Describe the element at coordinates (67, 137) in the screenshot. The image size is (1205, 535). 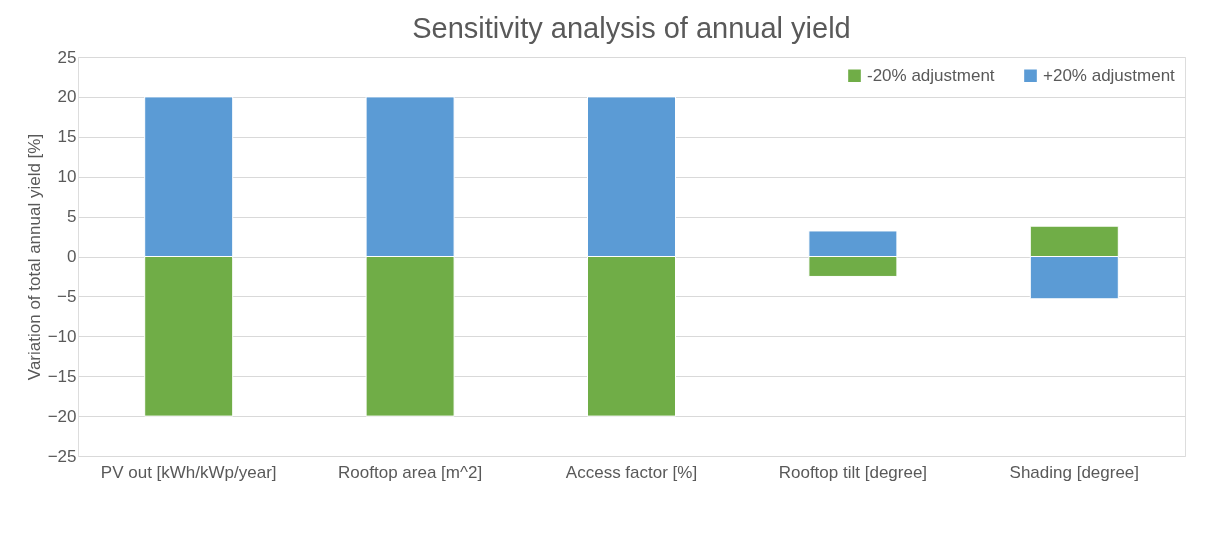
I see `y-tick-label: 15` at that location.